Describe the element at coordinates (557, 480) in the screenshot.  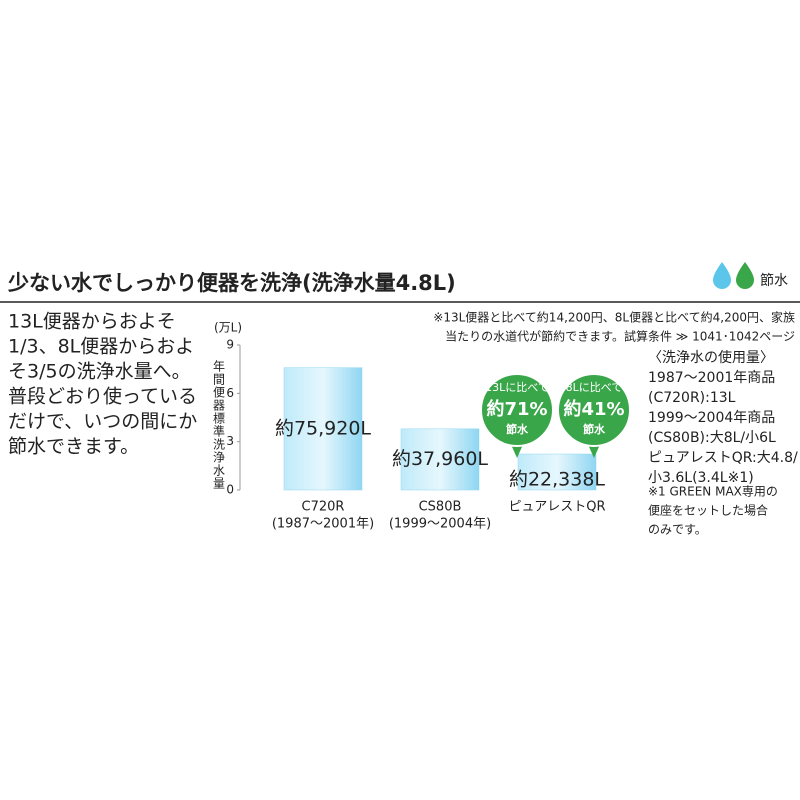
I see `value-label: 約22,338L` at that location.